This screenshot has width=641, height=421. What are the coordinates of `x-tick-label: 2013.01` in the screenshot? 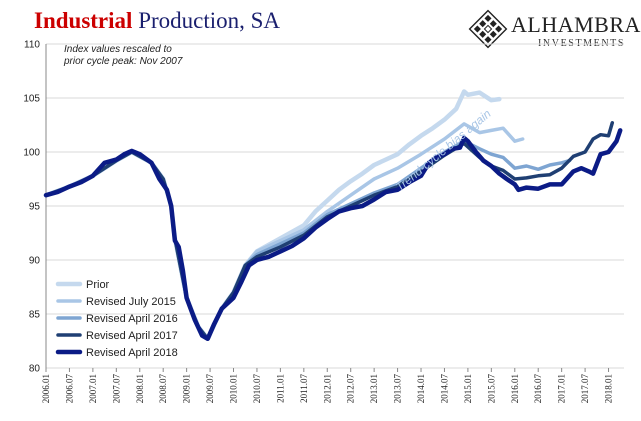 It's located at (374, 388).